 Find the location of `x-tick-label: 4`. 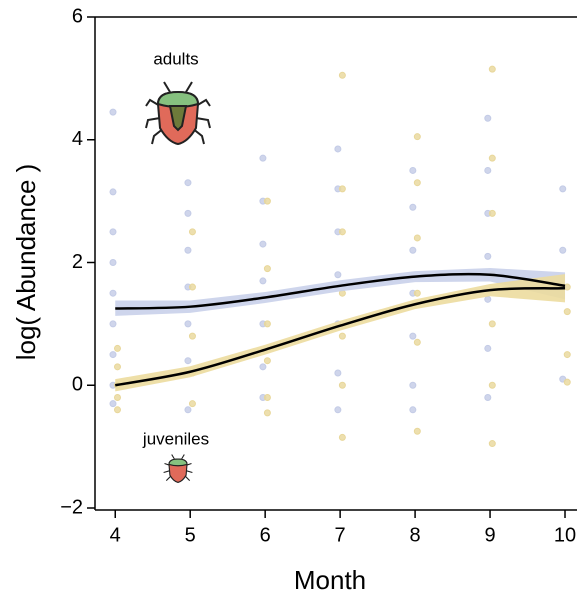

x-tick-label: 4 is located at coordinates (115, 535).